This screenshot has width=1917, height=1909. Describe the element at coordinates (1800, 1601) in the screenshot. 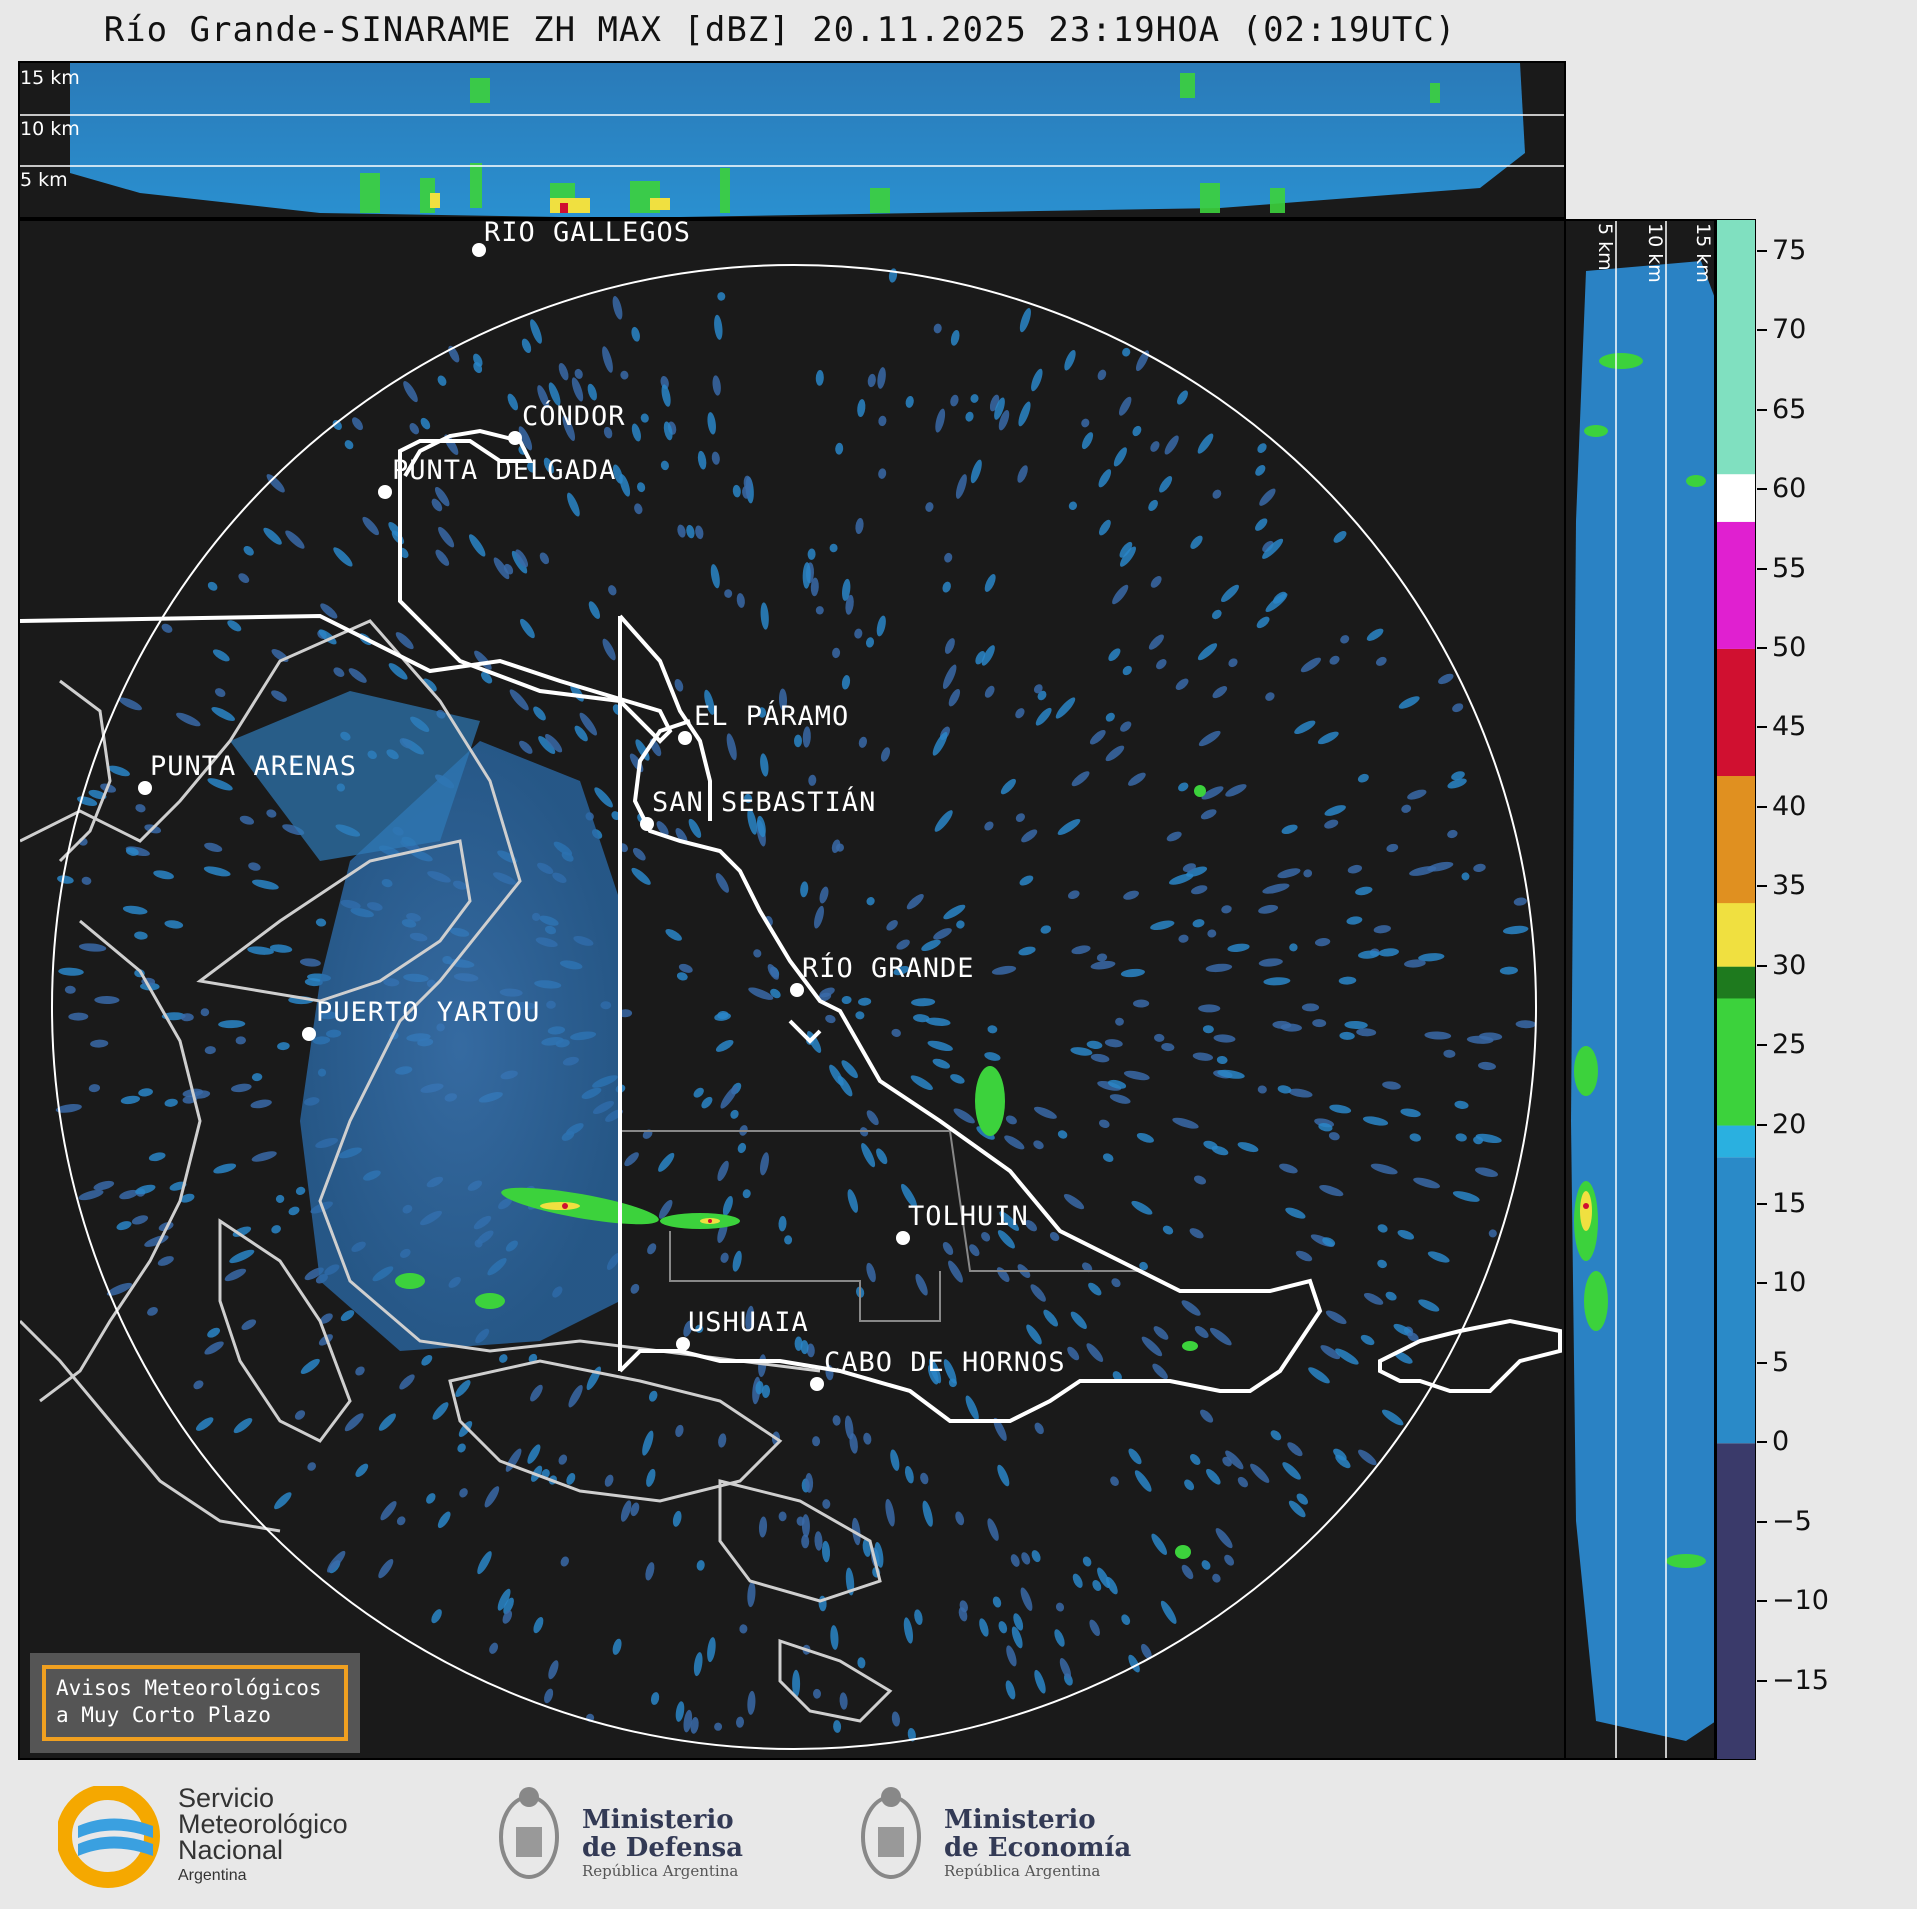

I see `colorbar-tick-label: −10` at that location.